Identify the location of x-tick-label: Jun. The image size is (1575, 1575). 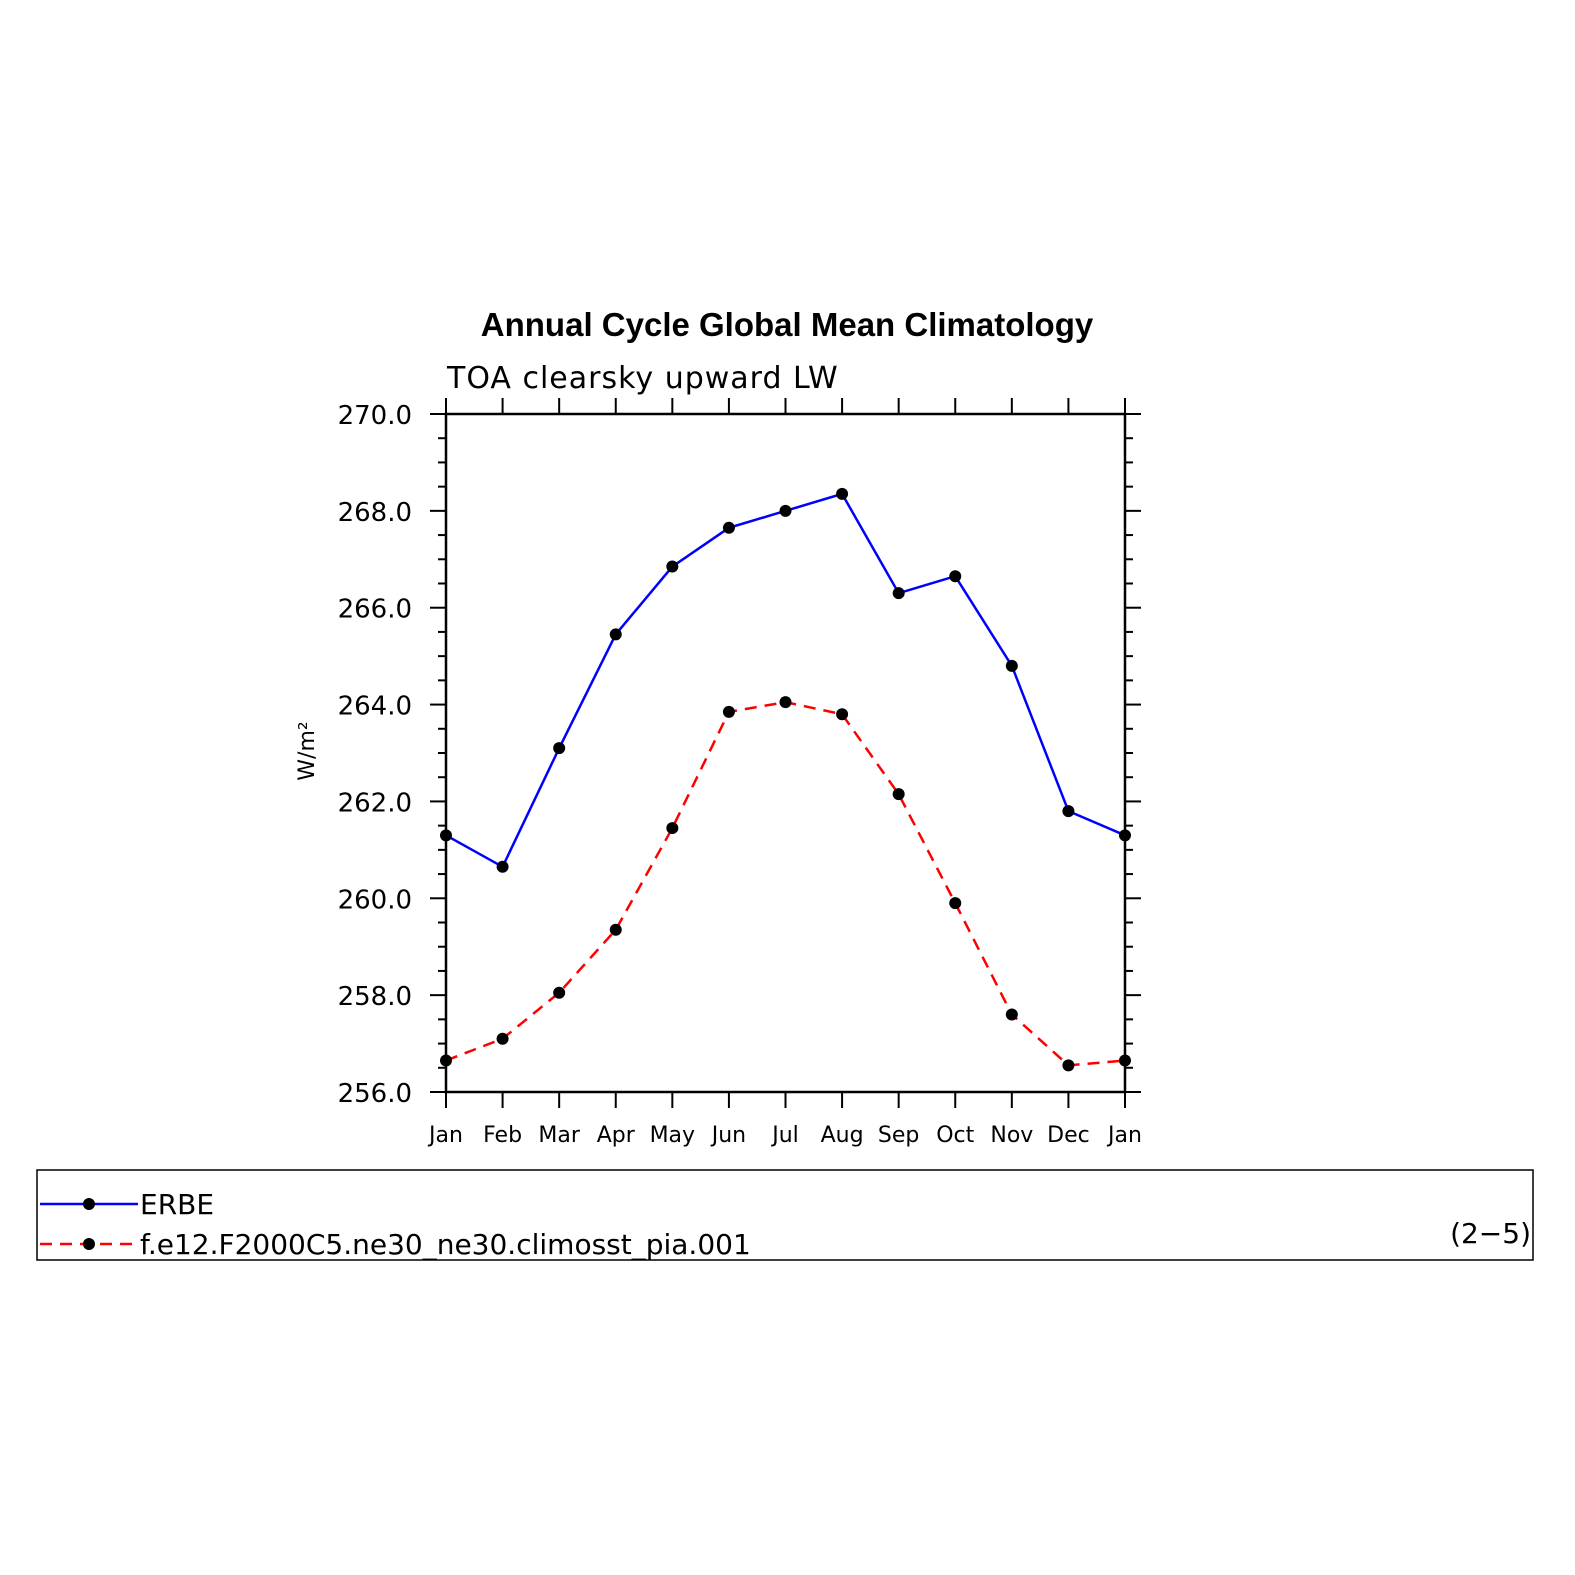
(728, 1135).